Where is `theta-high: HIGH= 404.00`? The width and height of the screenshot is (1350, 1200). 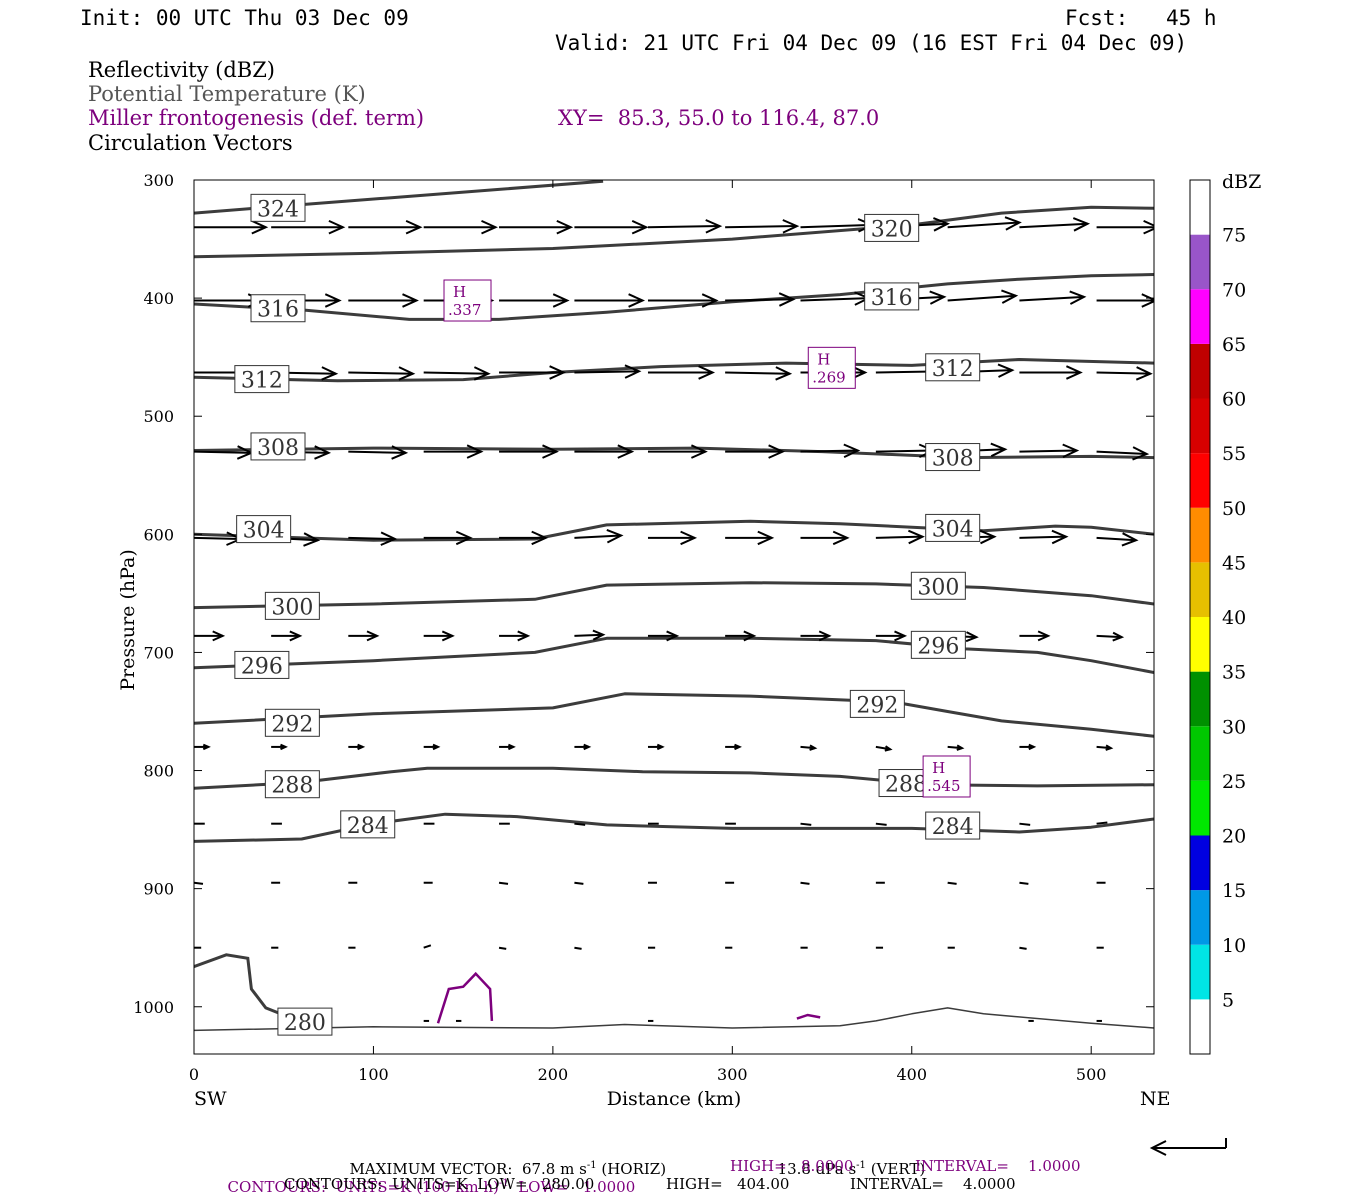 theta-high: HIGH= 404.00 is located at coordinates (728, 1184).